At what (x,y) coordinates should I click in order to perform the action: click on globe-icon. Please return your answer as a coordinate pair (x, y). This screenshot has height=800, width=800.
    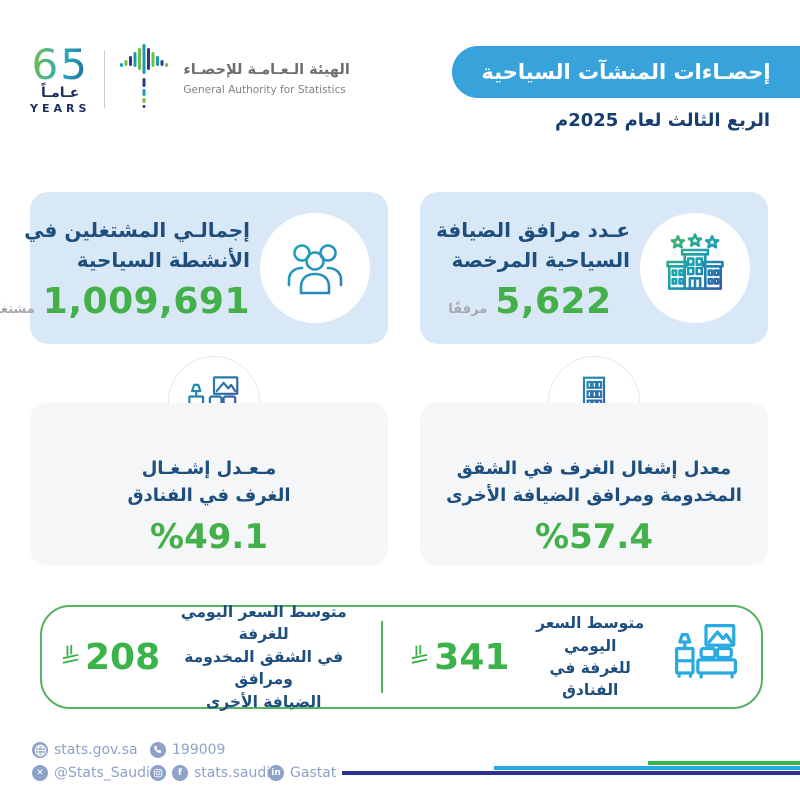
    Looking at the image, I should click on (40, 750).